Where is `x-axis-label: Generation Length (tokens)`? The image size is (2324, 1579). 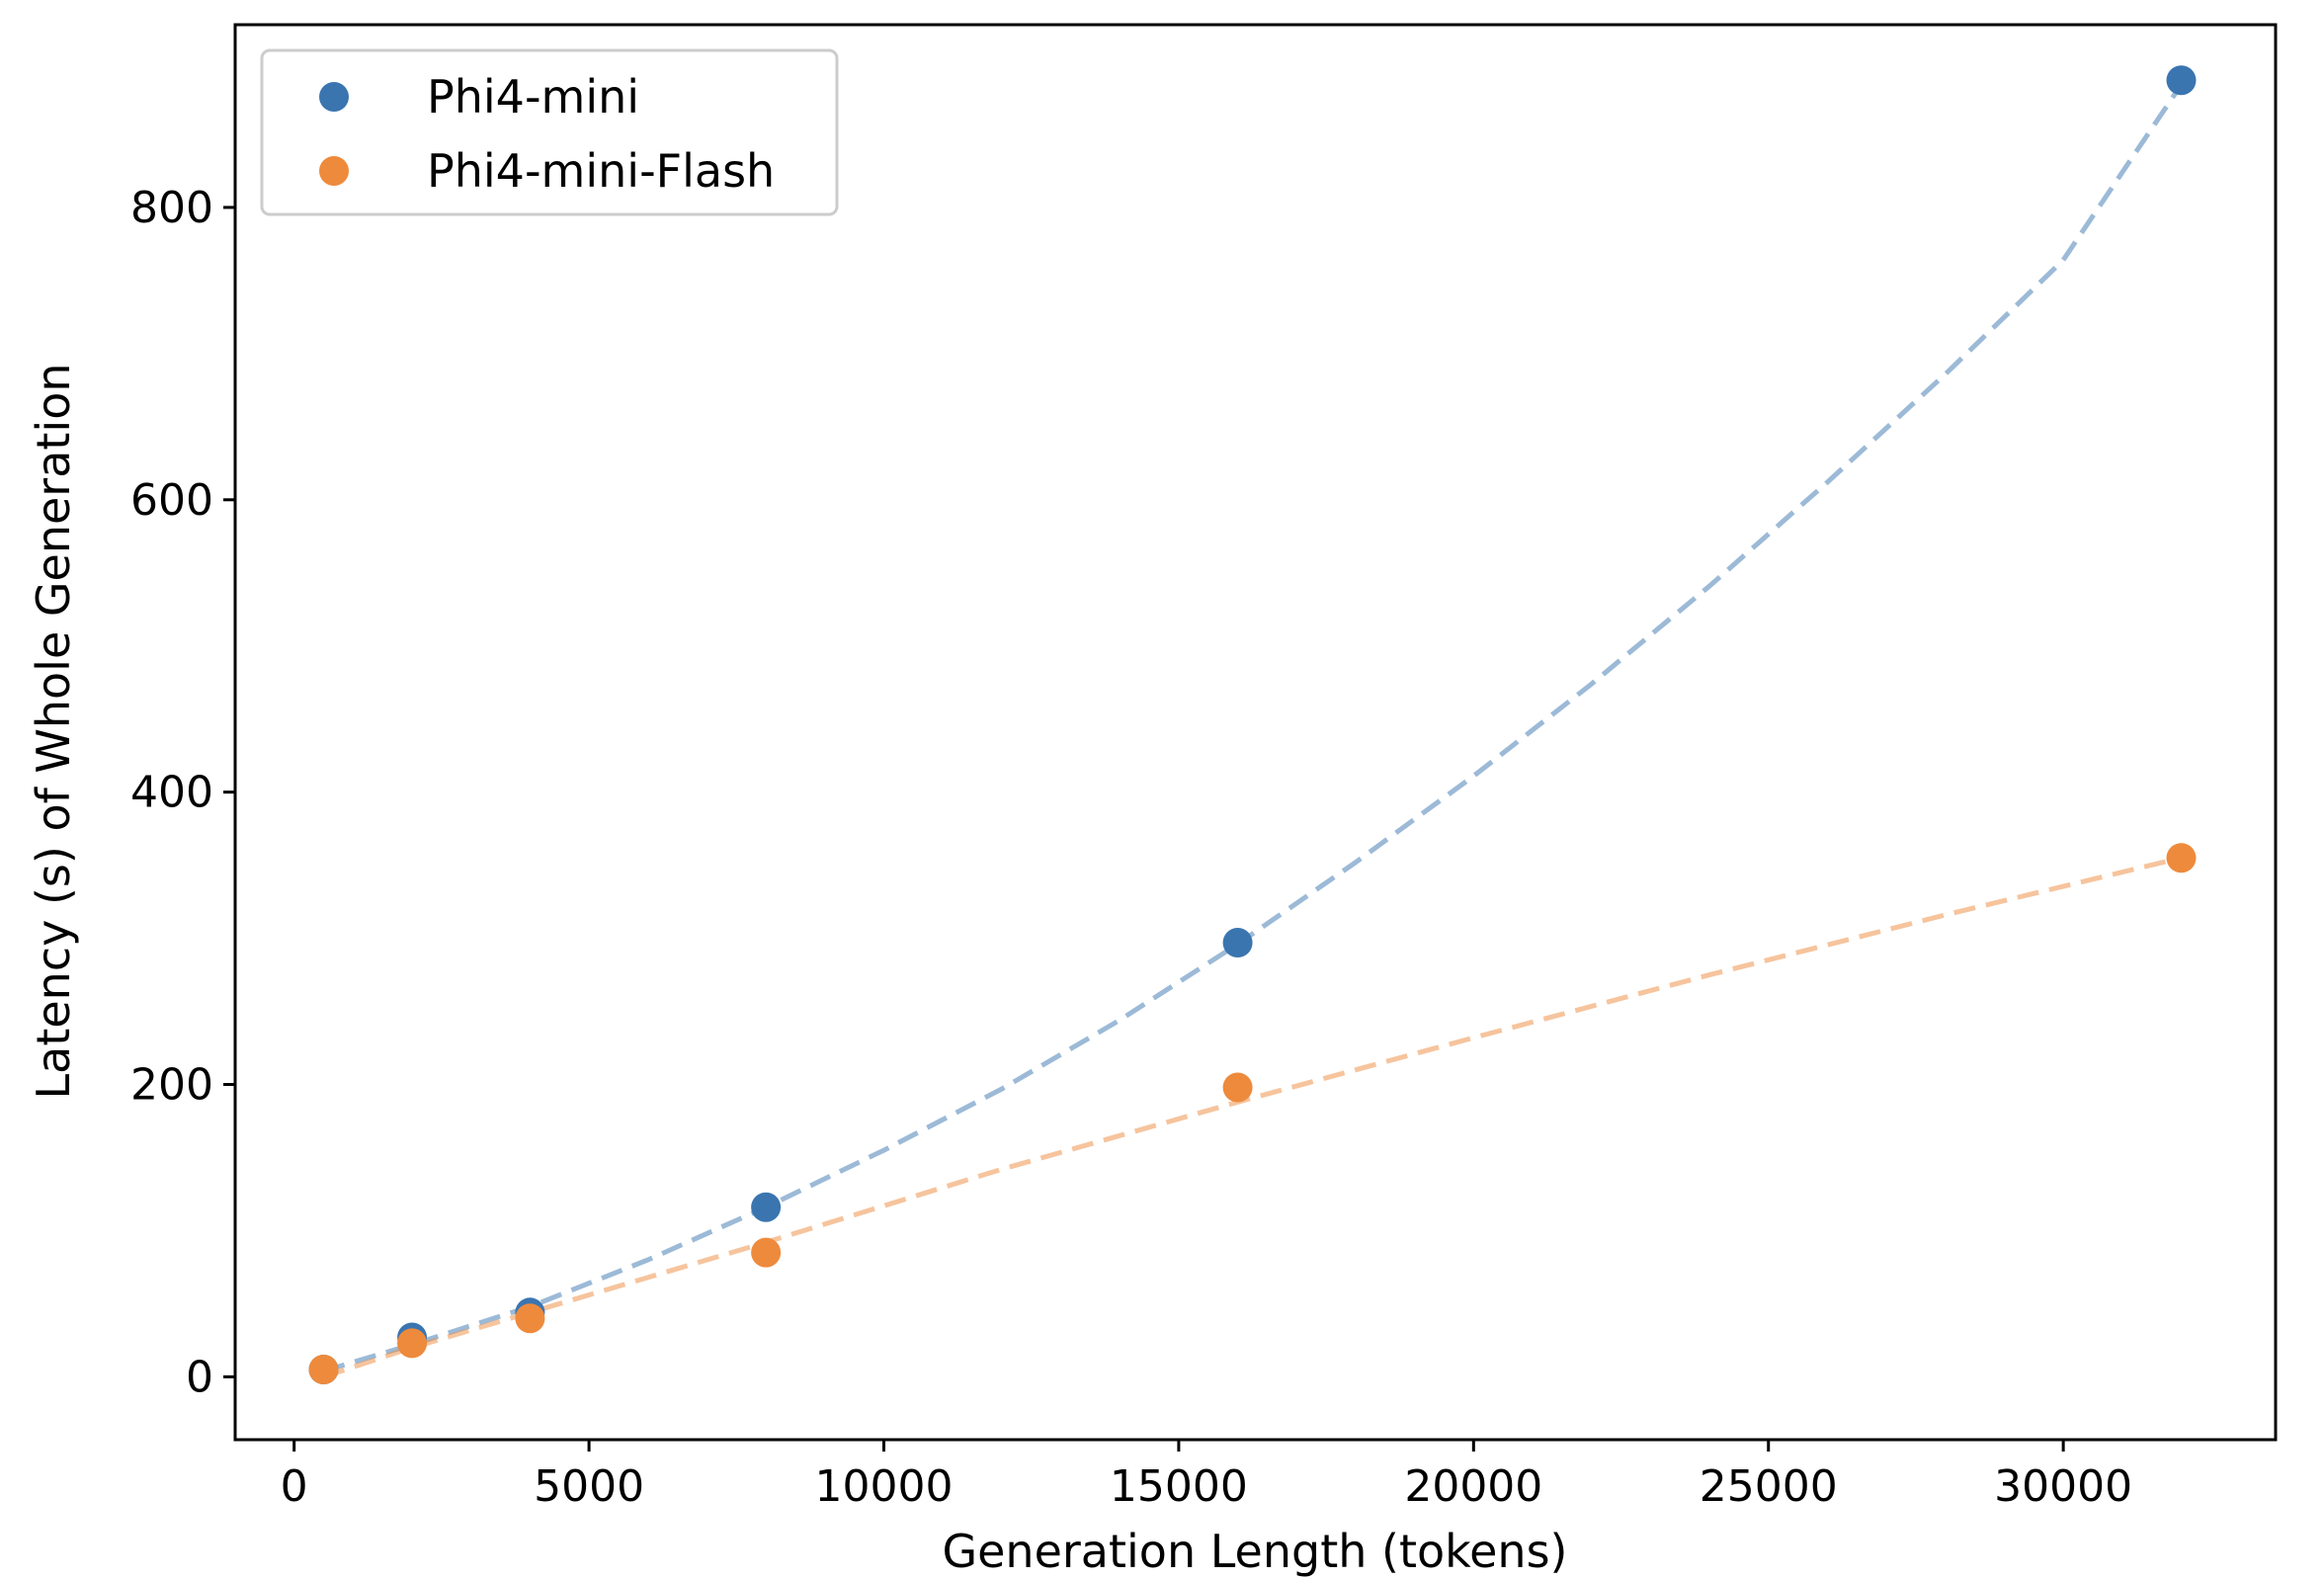
x-axis-label: Generation Length (tokens) is located at coordinates (1254, 1551).